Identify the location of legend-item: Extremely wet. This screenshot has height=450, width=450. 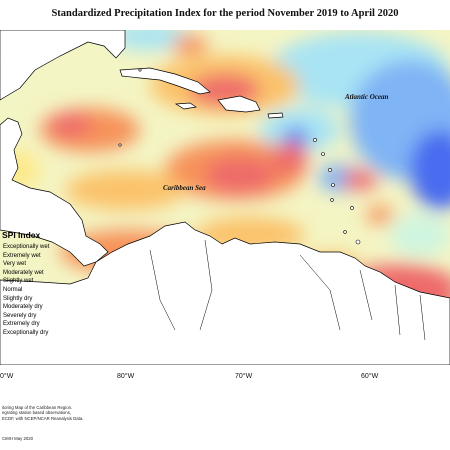
(22, 255).